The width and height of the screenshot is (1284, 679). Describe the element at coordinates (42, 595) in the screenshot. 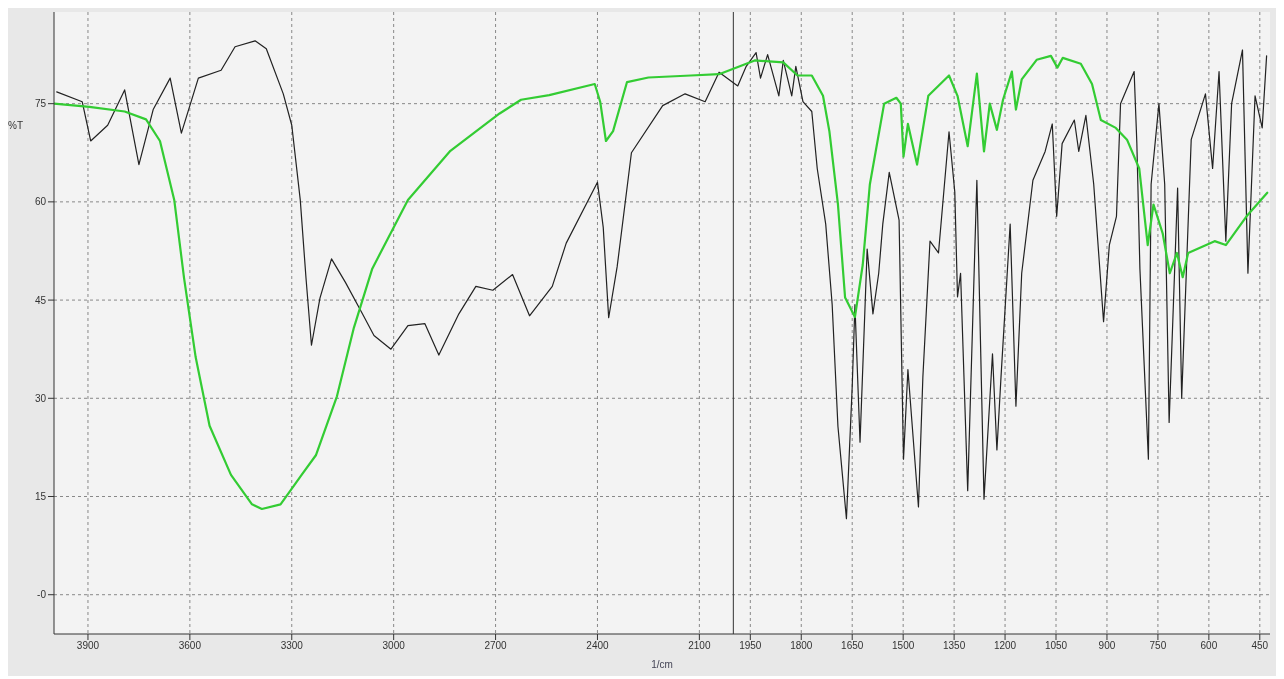

I see `y-tick-label: -0` at that location.